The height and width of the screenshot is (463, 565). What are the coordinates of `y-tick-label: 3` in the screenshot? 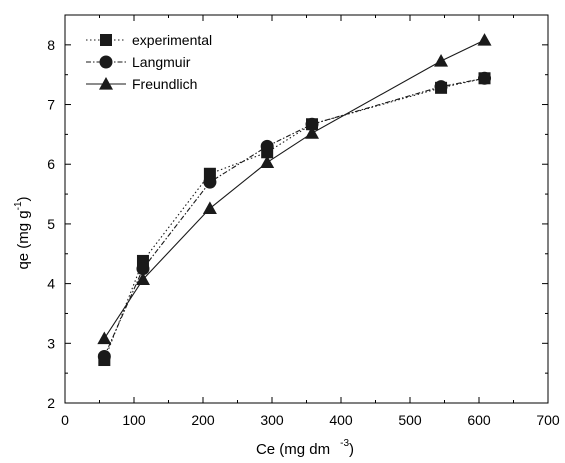 It's located at (51, 343).